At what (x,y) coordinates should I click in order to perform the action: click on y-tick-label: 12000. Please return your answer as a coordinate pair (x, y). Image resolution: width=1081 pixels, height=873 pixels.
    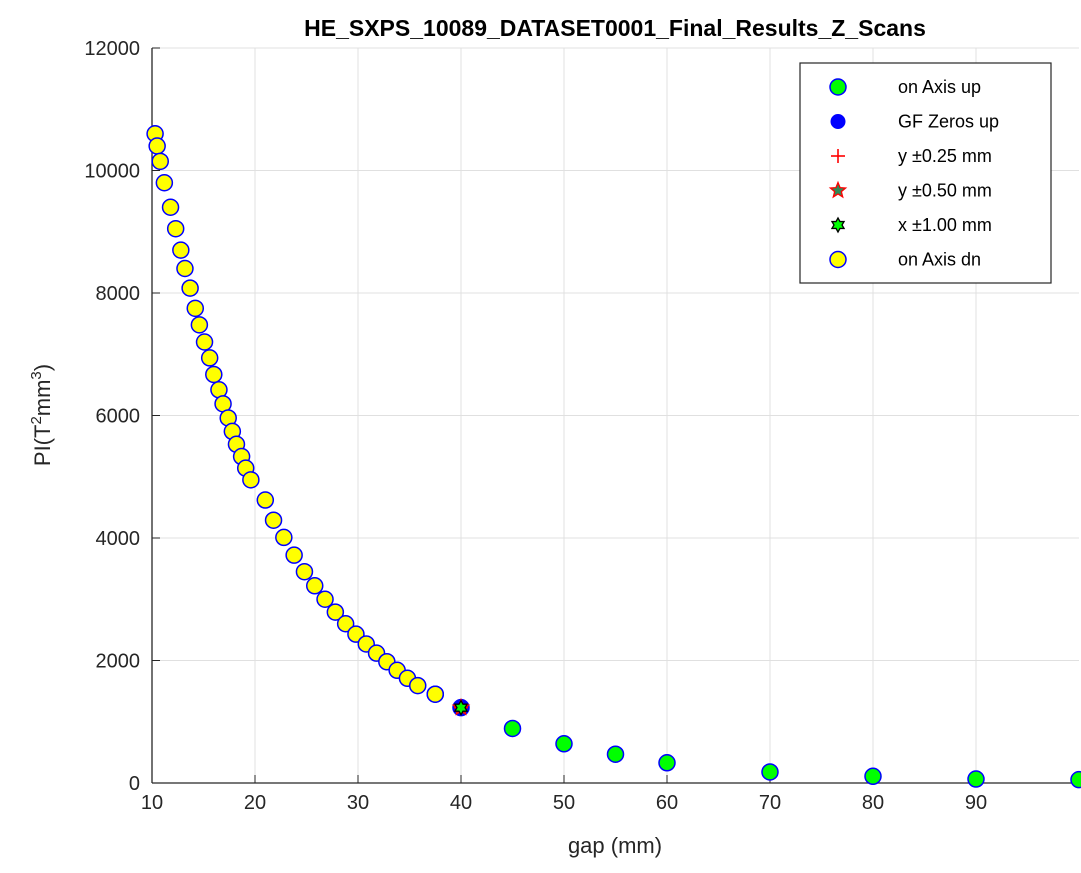
    Looking at the image, I should click on (112, 49).